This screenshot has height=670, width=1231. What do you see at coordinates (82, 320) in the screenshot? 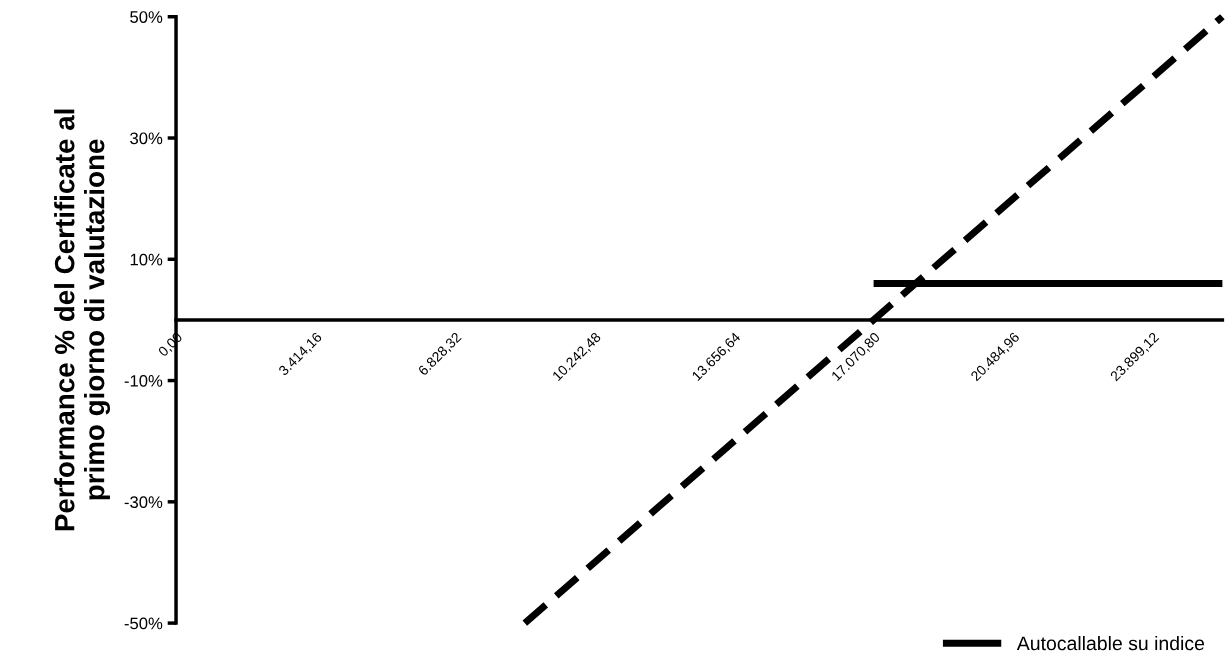
I see `y-axis-title: Performance % del Certificate al primo giorno di valutazione` at bounding box center [82, 320].